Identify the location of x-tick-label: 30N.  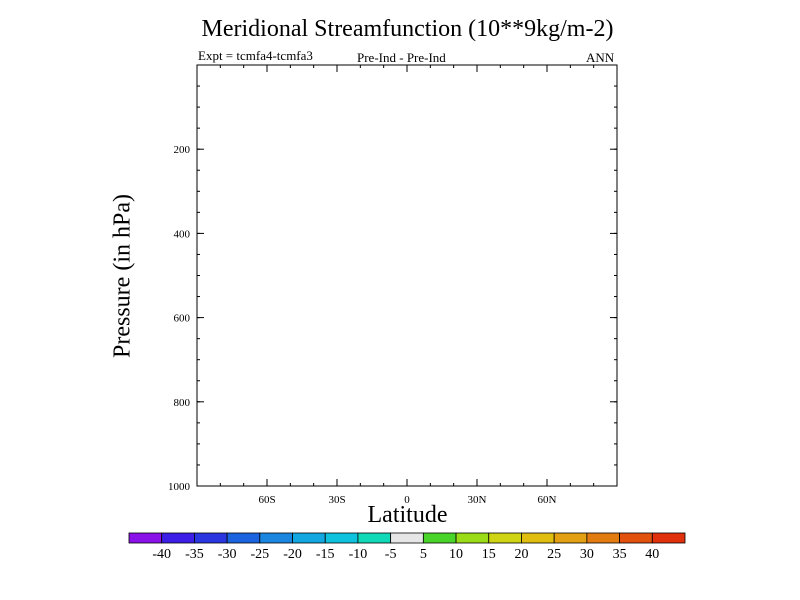
(477, 500).